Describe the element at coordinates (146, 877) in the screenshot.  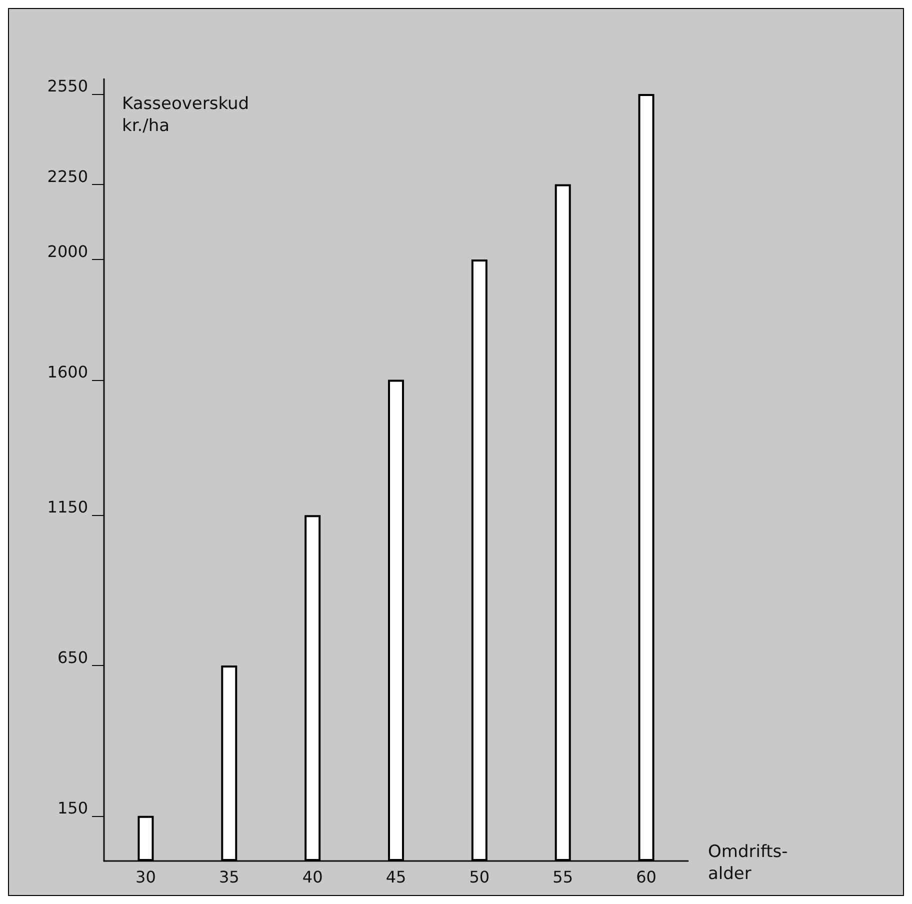
I see `x-tick-label: 30` at that location.